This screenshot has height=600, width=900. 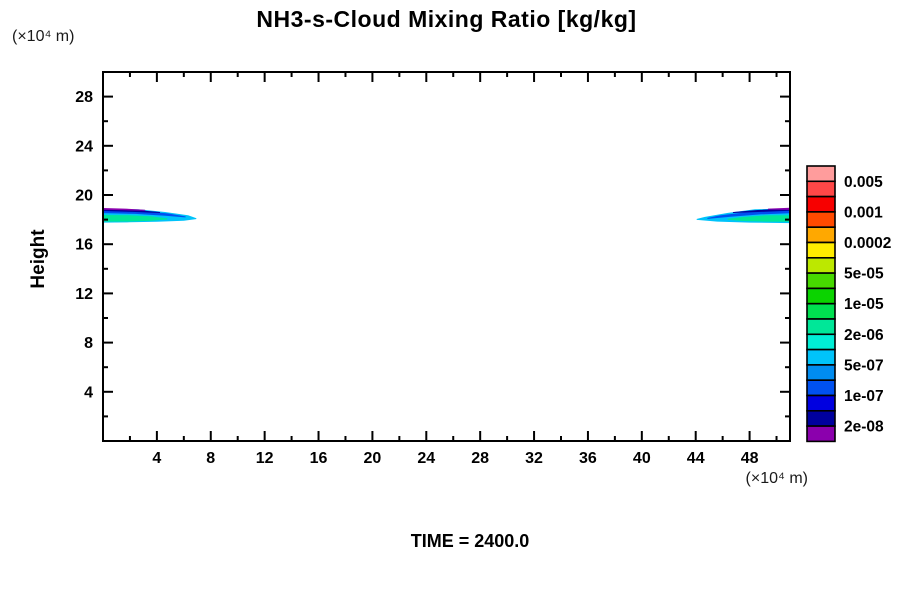 What do you see at coordinates (696, 458) in the screenshot?
I see `x-tick-label: 44` at bounding box center [696, 458].